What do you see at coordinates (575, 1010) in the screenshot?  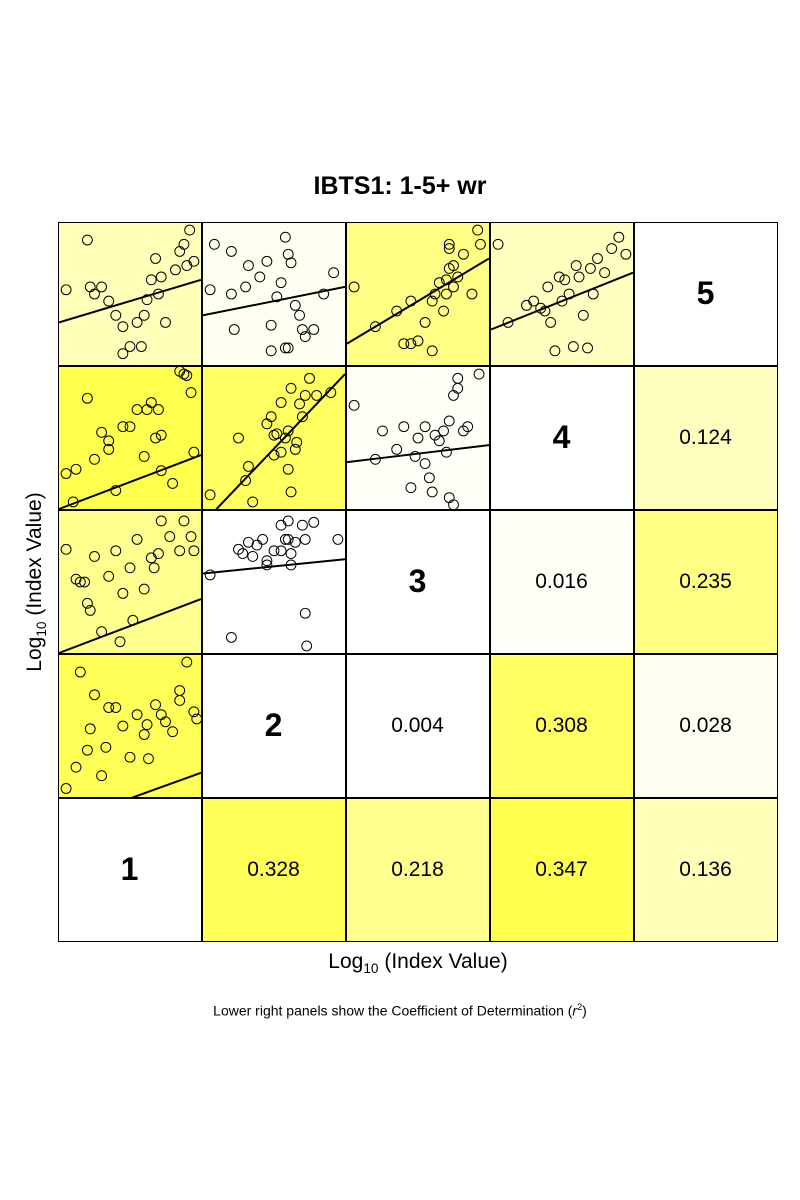 I see `footnote-symbol: r` at bounding box center [575, 1010].